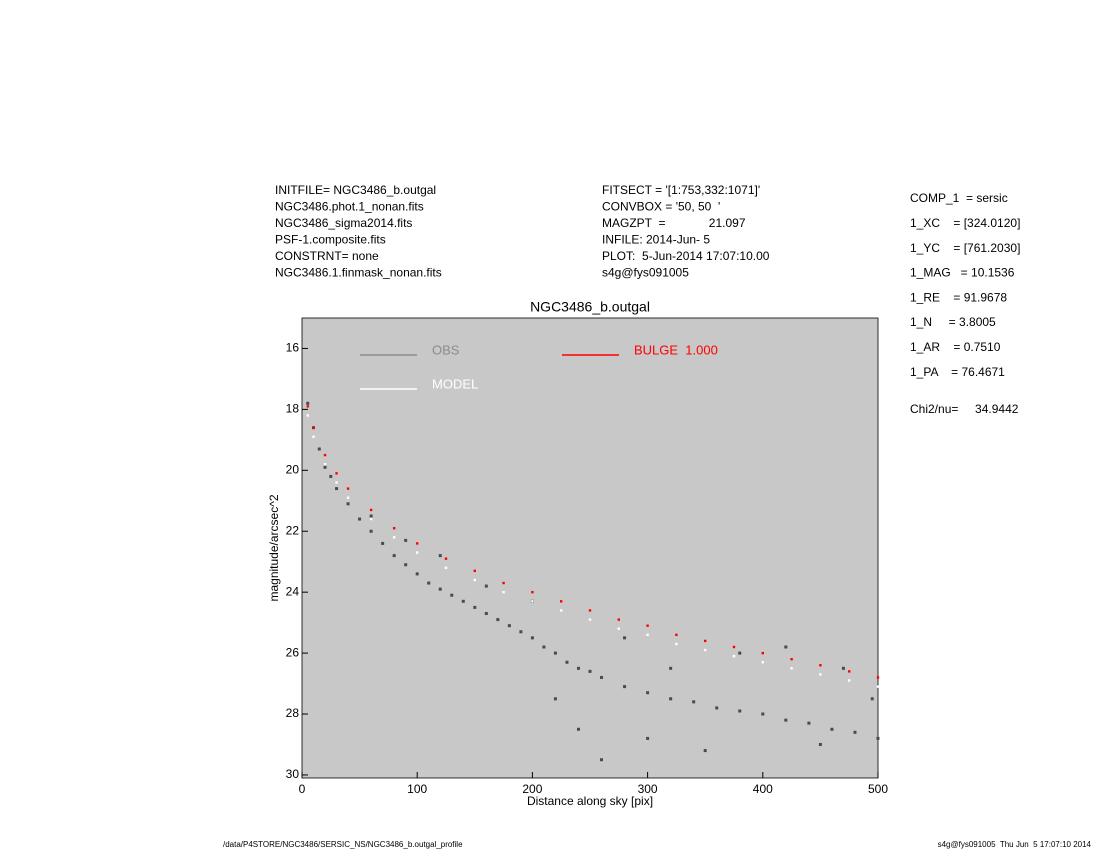 The image size is (1100, 855). Describe the element at coordinates (532, 789) in the screenshot. I see `x-tick-label: 200` at that location.